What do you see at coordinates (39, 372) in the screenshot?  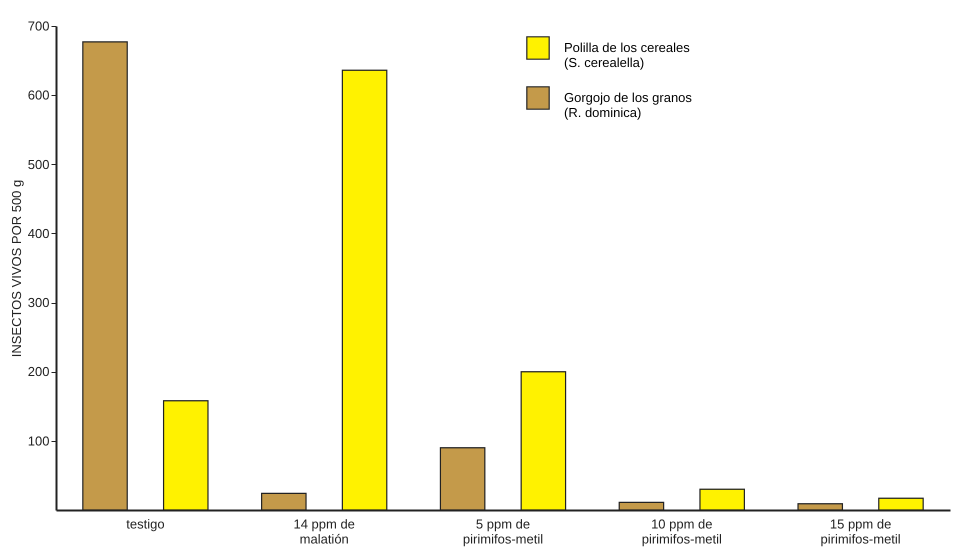 I see `y-tick-label: 200` at bounding box center [39, 372].